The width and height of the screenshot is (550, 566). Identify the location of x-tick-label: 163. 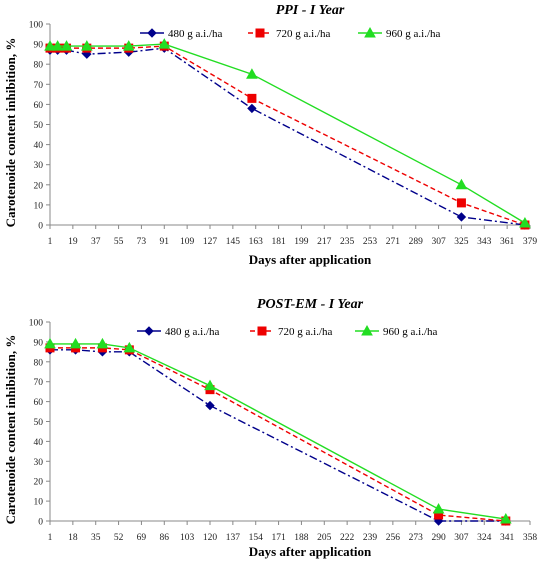
(256, 242).